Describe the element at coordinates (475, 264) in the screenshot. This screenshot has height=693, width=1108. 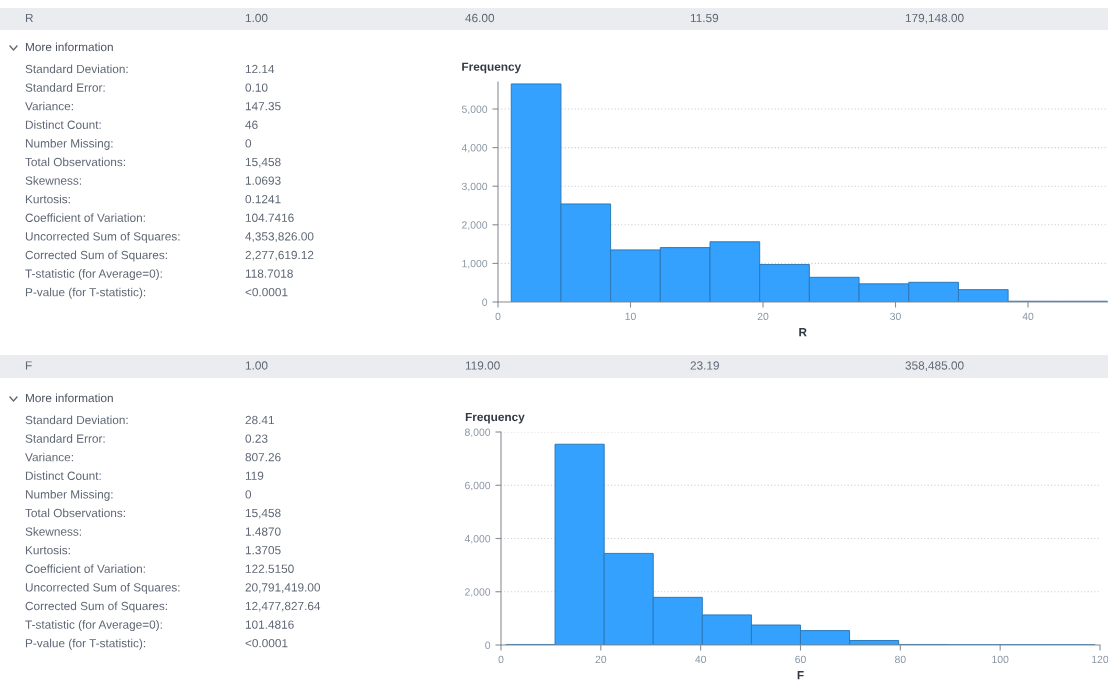
I see `y-tick-label: 1,000` at that location.